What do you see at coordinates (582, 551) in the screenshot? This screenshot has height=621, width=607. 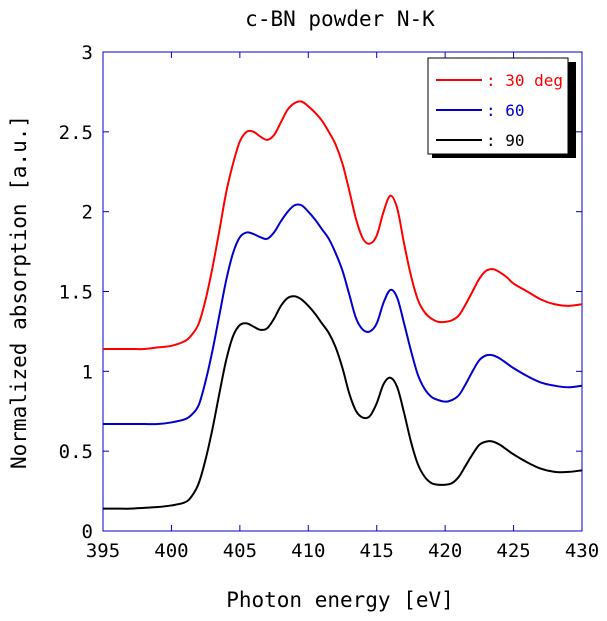 I see `x-tick-label: 430` at bounding box center [582, 551].